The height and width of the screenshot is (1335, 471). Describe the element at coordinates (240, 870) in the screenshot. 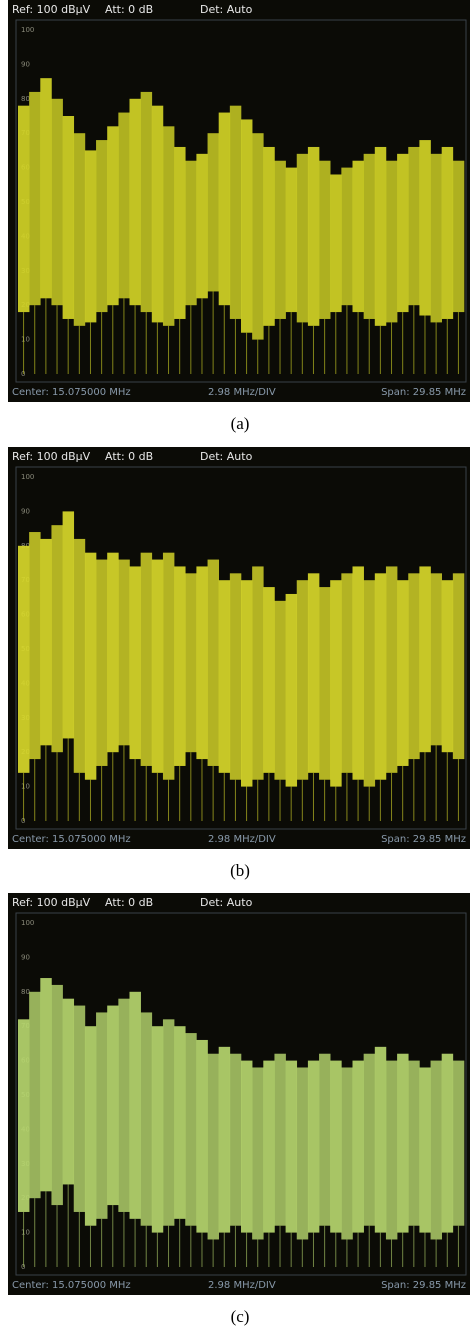

I see `caption: (b)` at that location.